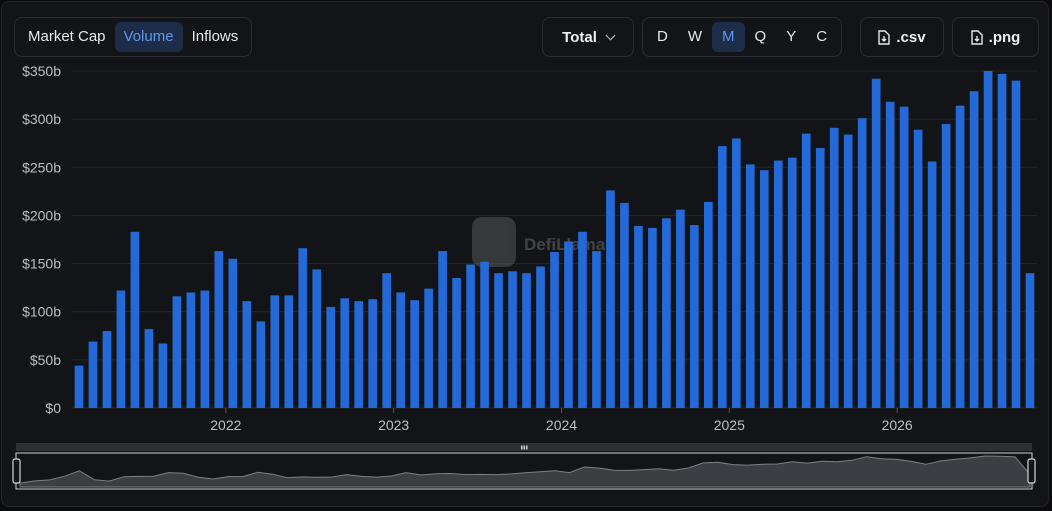  I want to click on y-tick-label: $100b, so click(41, 312).